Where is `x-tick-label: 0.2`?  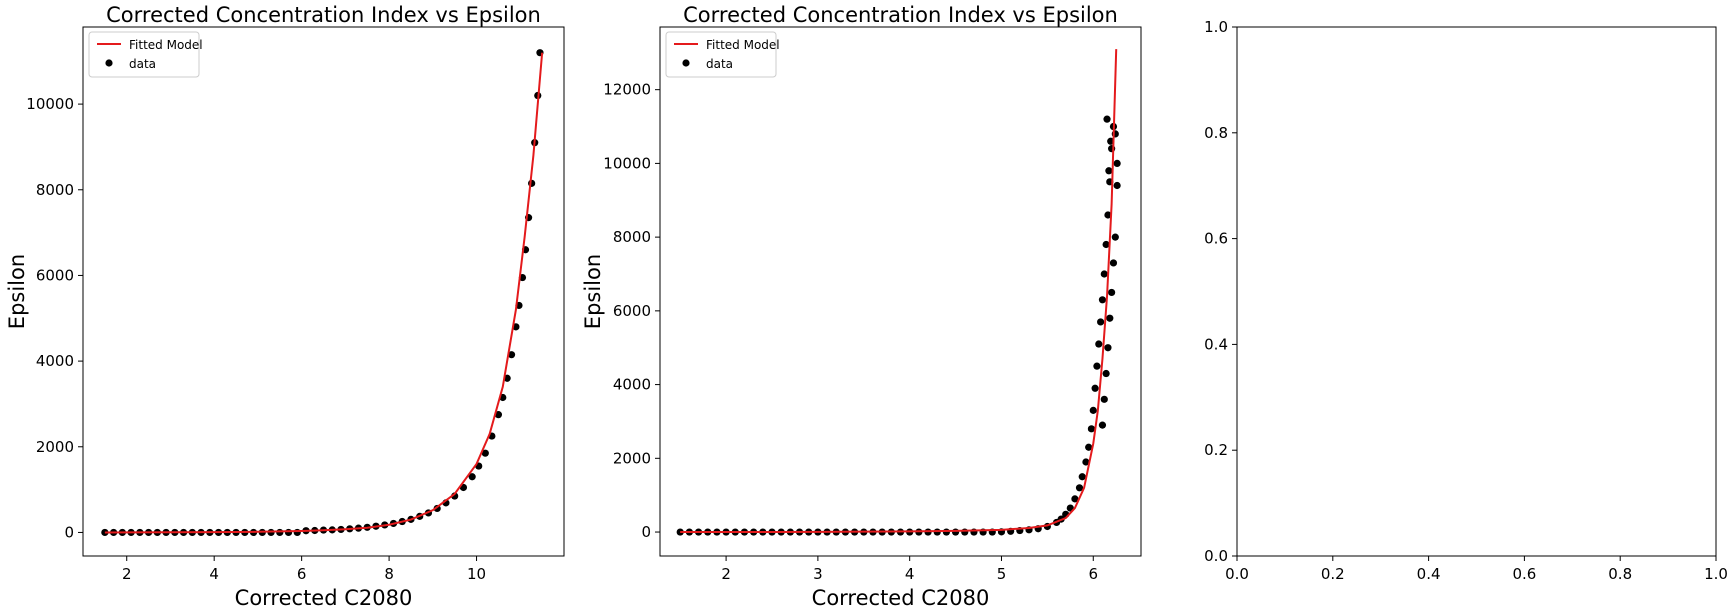 x-tick-label: 0.2 is located at coordinates (1333, 574).